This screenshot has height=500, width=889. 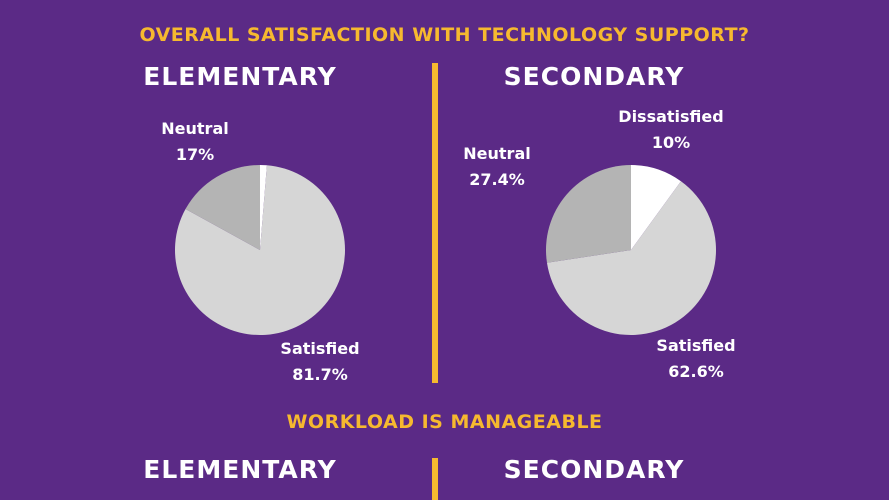 What do you see at coordinates (240, 469) in the screenshot?
I see `heading-elementary-2: ELEMENTARY` at bounding box center [240, 469].